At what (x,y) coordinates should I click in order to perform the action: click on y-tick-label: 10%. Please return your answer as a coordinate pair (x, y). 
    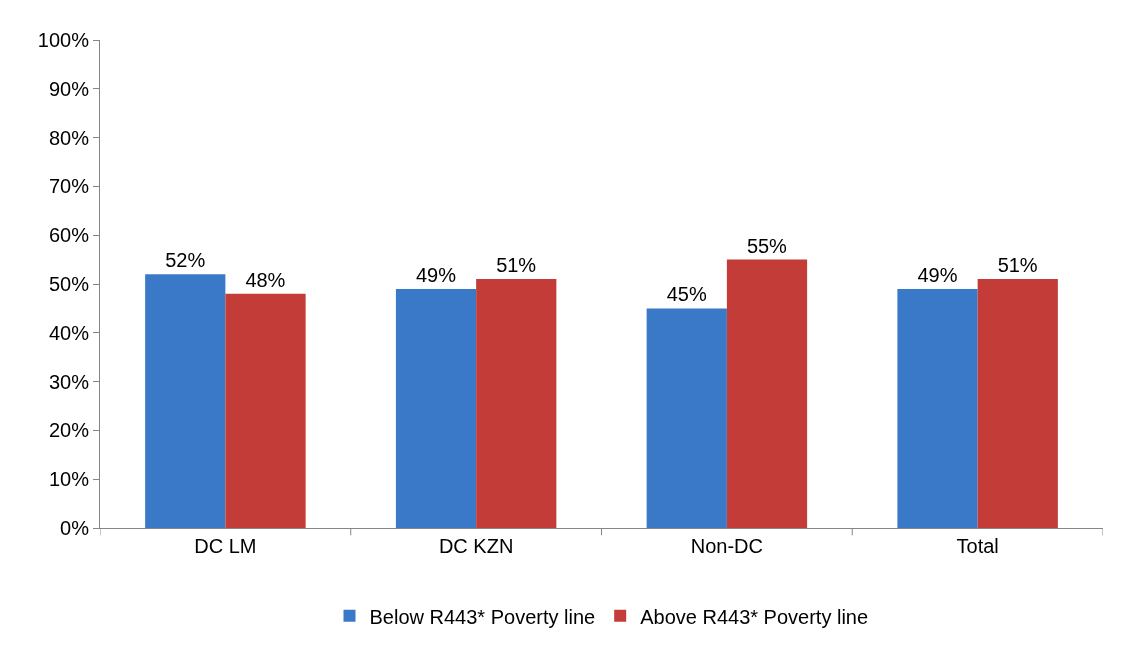
    Looking at the image, I should click on (69, 479).